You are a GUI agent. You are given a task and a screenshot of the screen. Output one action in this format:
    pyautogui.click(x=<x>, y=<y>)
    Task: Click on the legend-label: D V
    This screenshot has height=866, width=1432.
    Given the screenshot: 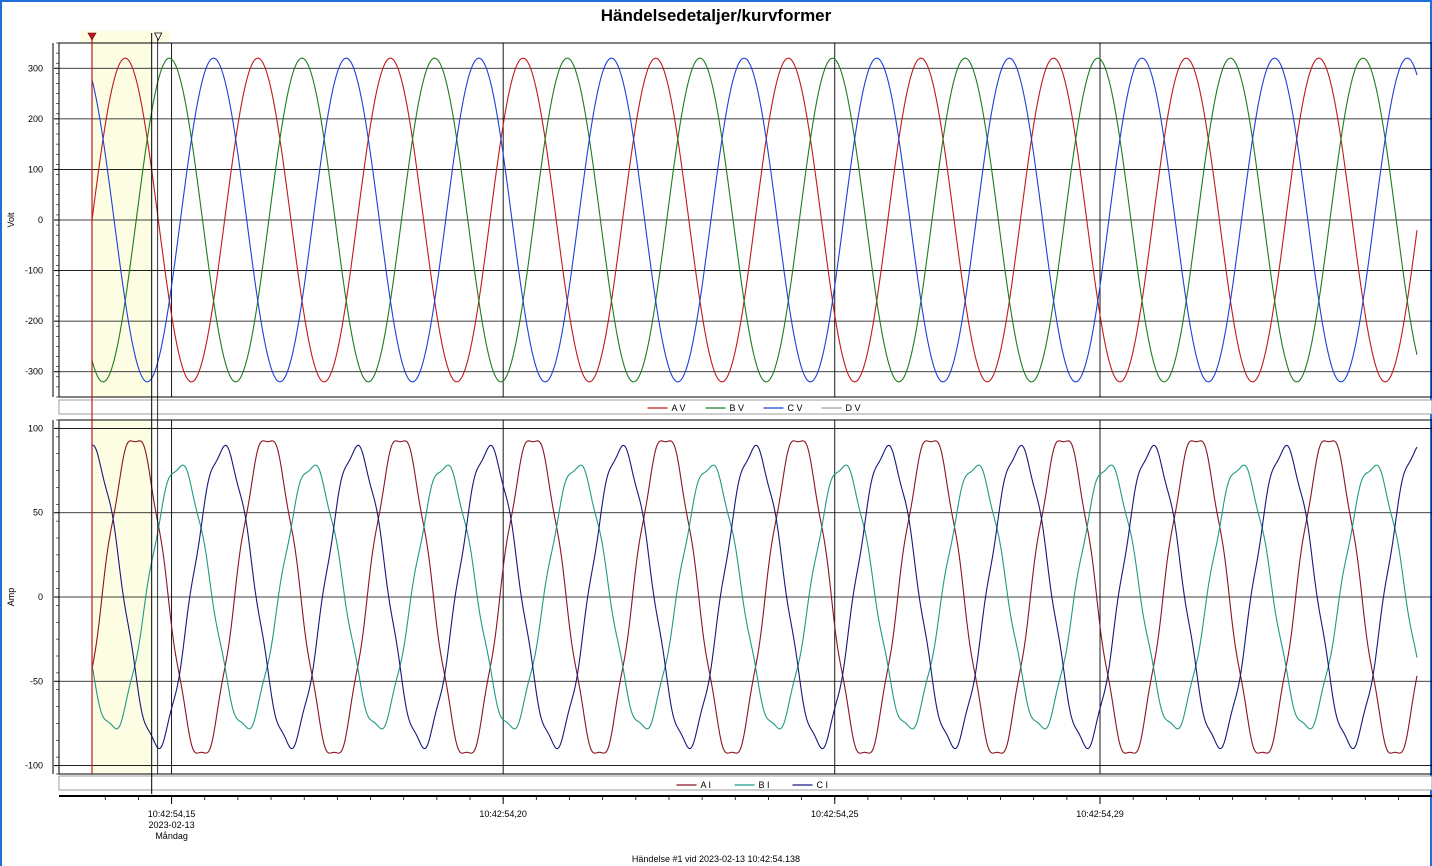 What is the action you would take?
    pyautogui.click(x=853, y=408)
    